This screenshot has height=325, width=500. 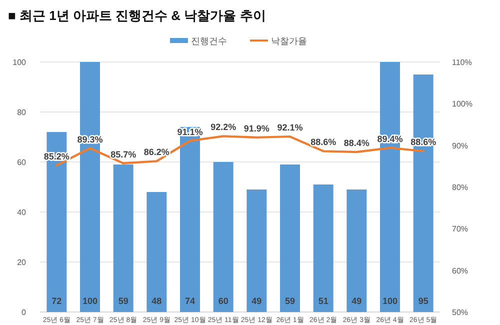 What do you see at coordinates (323, 142) in the screenshot?
I see `data-label: 88.6%` at bounding box center [323, 142].